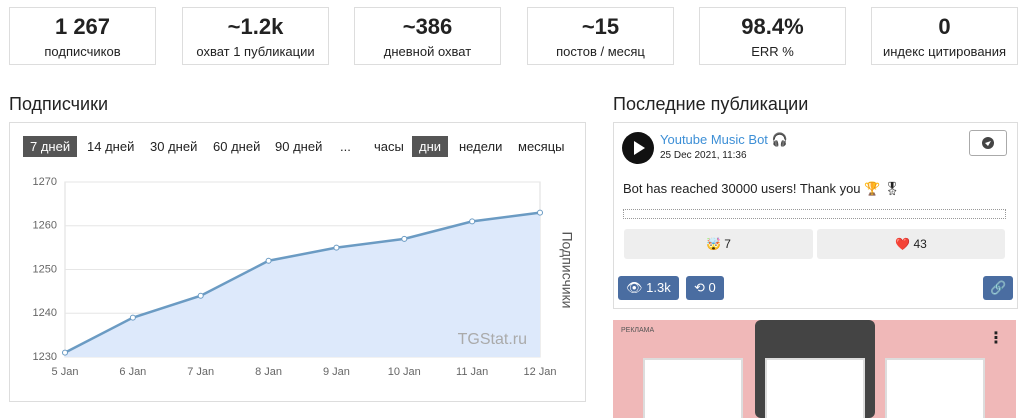 The height and width of the screenshot is (418, 1024). What do you see at coordinates (45, 182) in the screenshot?
I see `y-tick-label: 1270` at bounding box center [45, 182].